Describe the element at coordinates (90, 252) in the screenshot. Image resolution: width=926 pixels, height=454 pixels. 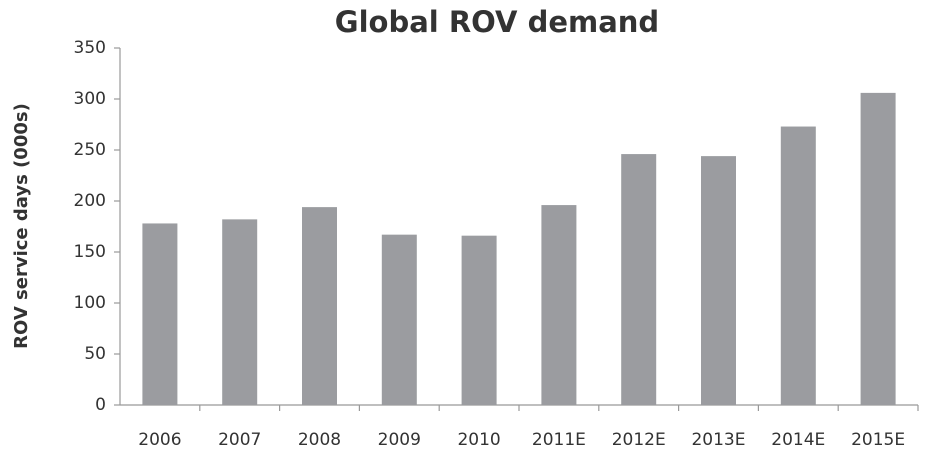
I see `y-tick-label: 150` at that location.